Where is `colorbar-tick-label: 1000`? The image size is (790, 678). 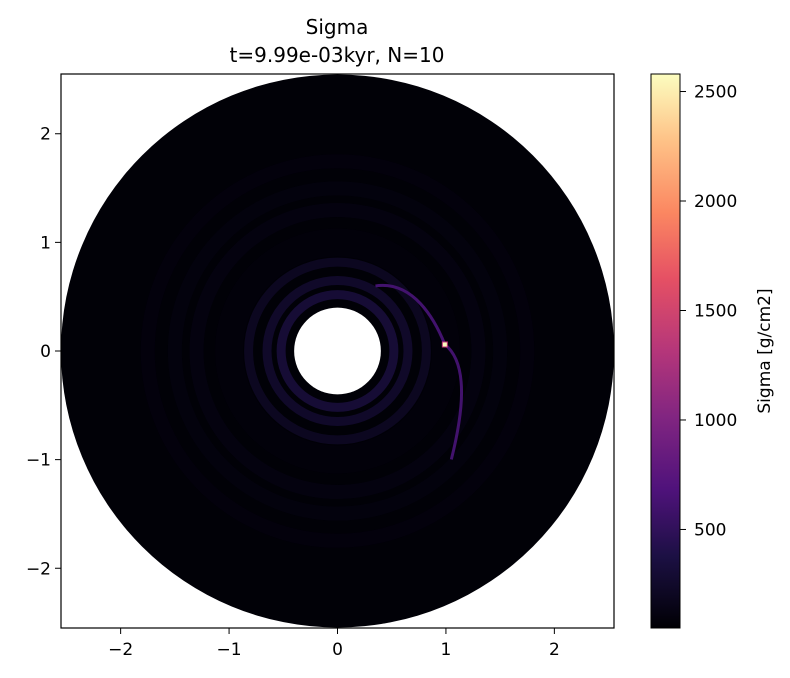 colorbar-tick-label: 1000 is located at coordinates (715, 421).